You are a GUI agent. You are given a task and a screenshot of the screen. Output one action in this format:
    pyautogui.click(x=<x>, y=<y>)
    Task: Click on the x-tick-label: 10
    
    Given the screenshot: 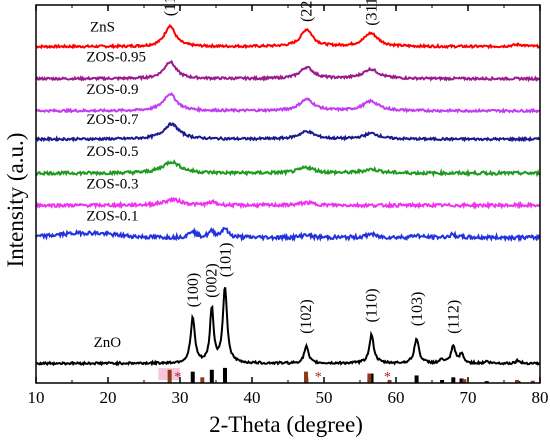 What is the action you would take?
    pyautogui.click(x=36, y=397)
    